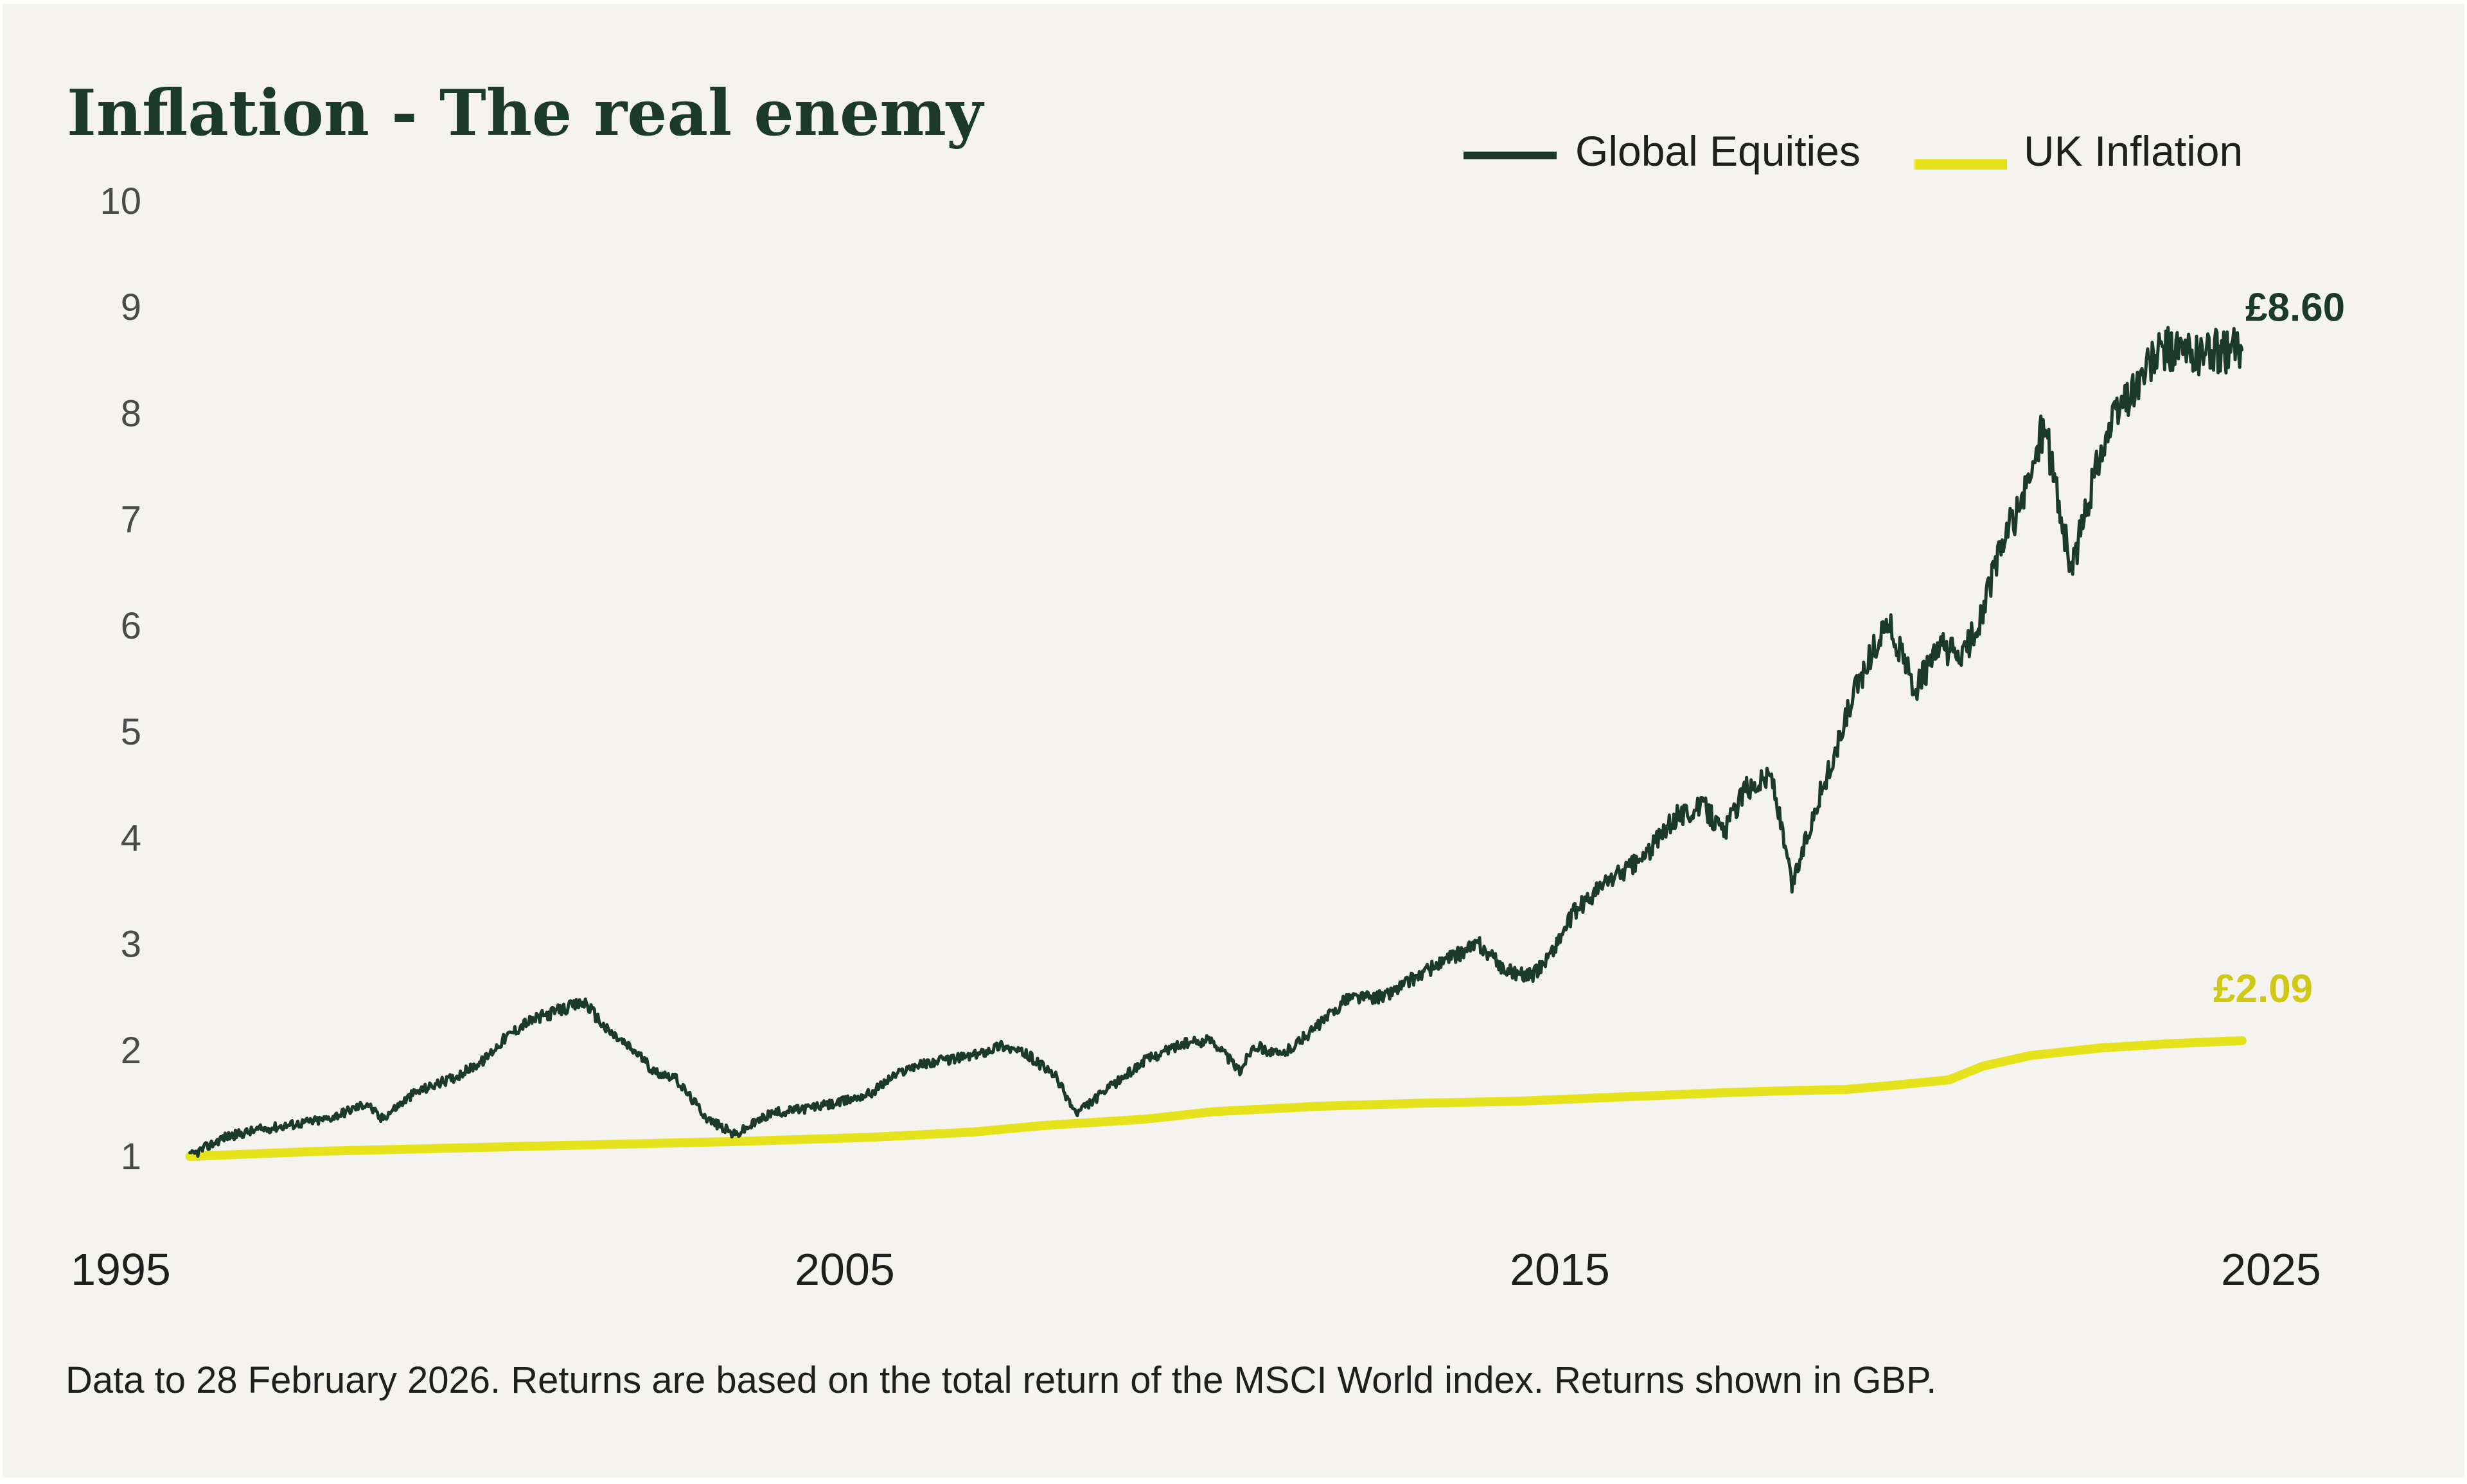 Image resolution: width=2467 pixels, height=1484 pixels. I want to click on y-tick-label: 2, so click(131, 1051).